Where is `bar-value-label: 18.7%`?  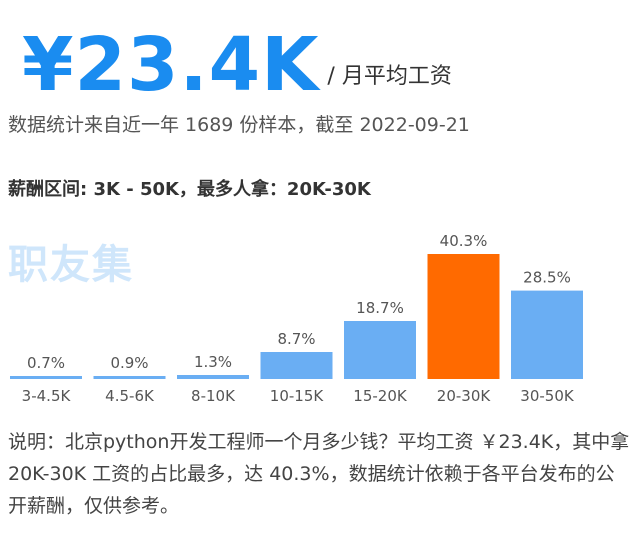
bar-value-label: 18.7% is located at coordinates (380, 308).